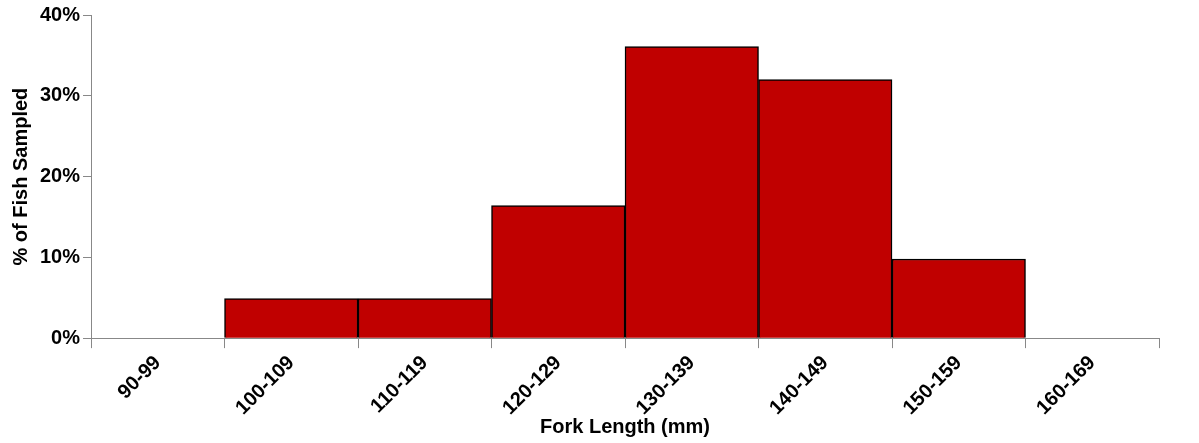  Describe the element at coordinates (60, 255) in the screenshot. I see `y-tick-label: 10%` at that location.